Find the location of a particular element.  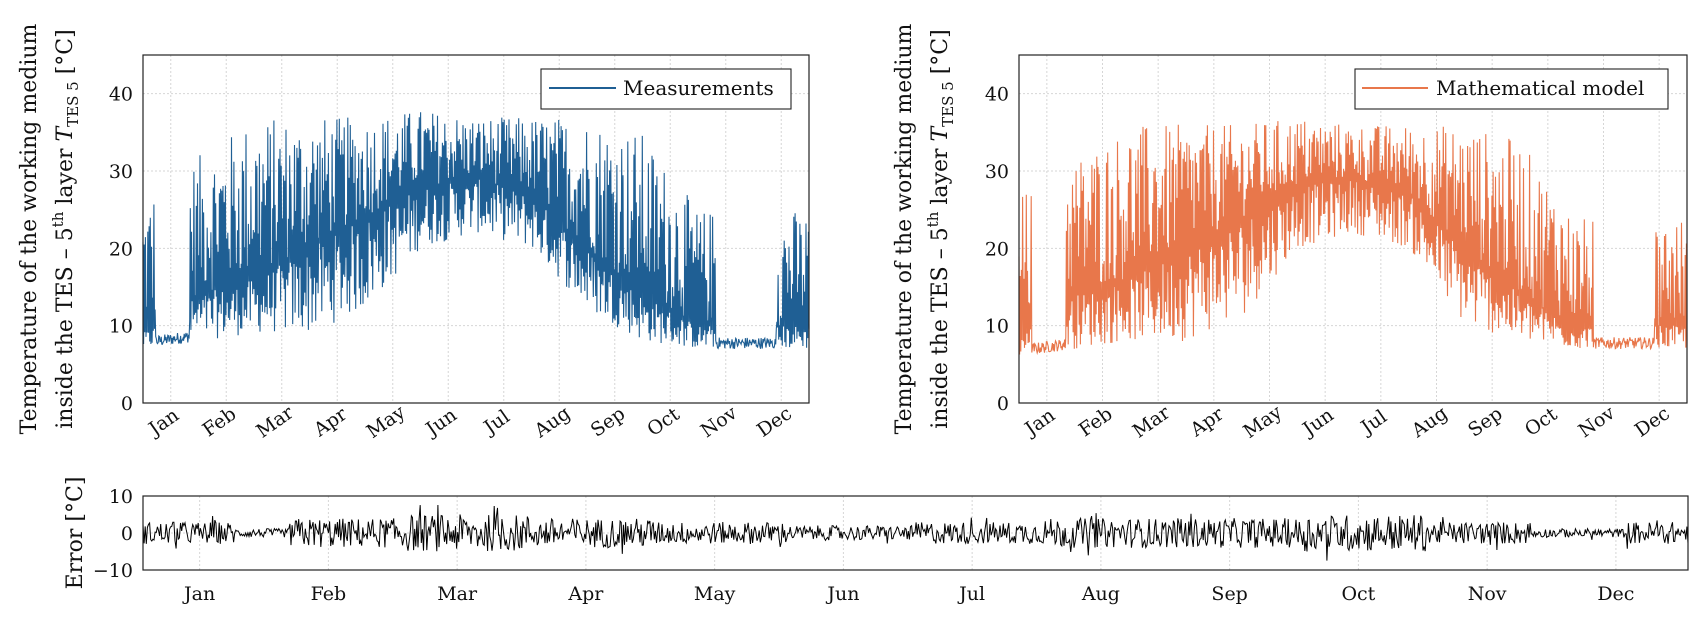

measurements-ylabel-2: inside the TES – 5th layer TTES 5 [°C] is located at coordinates (65, 228).